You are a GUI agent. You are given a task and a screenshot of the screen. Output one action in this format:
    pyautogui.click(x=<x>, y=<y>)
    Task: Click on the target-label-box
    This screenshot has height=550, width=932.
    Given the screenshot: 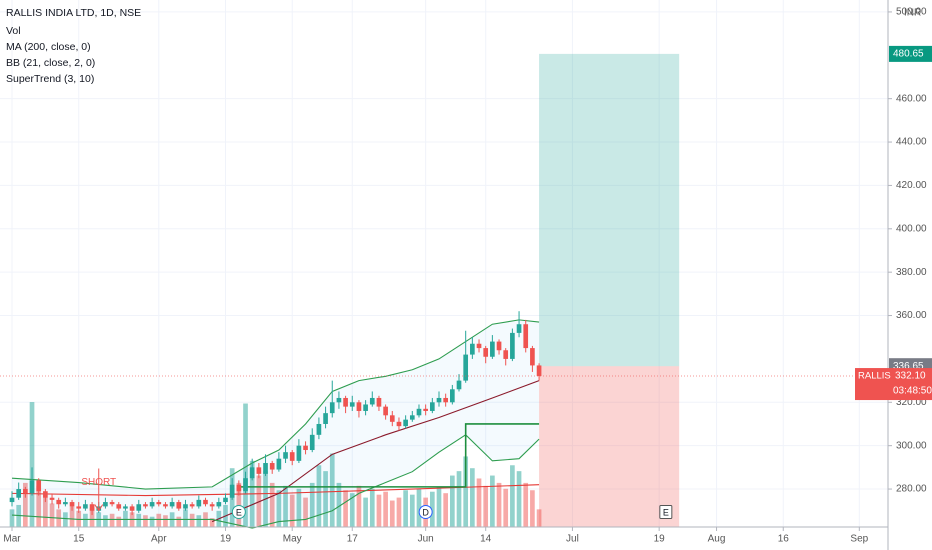 What is the action you would take?
    pyautogui.click(x=910, y=53)
    